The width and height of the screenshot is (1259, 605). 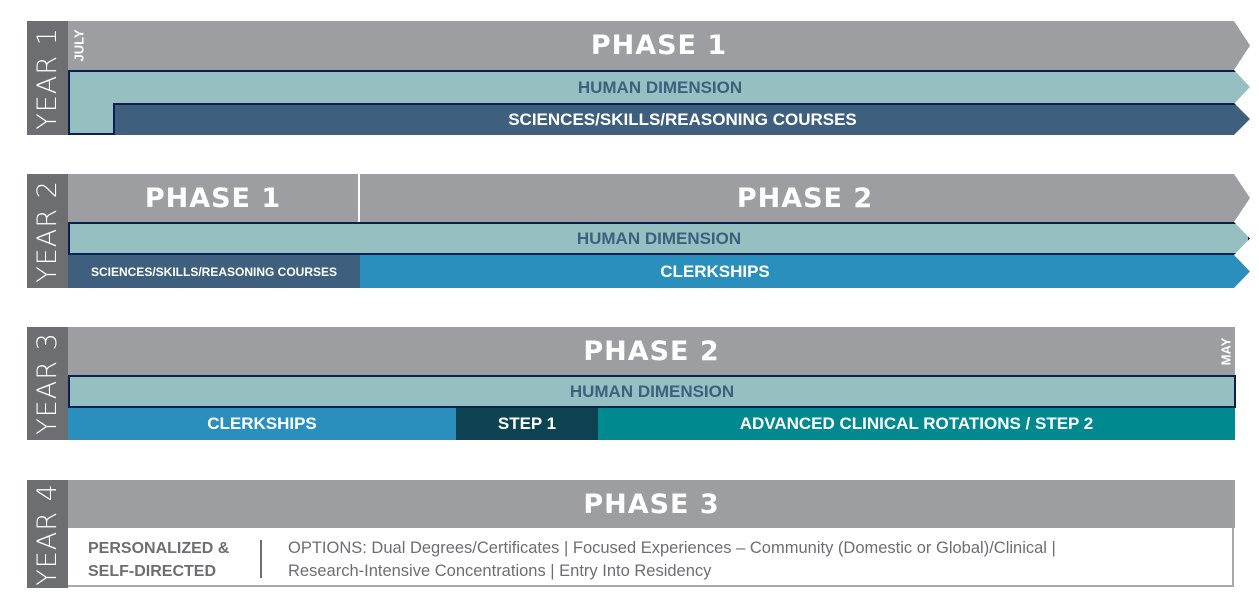 What do you see at coordinates (47, 78) in the screenshot?
I see `year-1-label: YEAR 1` at bounding box center [47, 78].